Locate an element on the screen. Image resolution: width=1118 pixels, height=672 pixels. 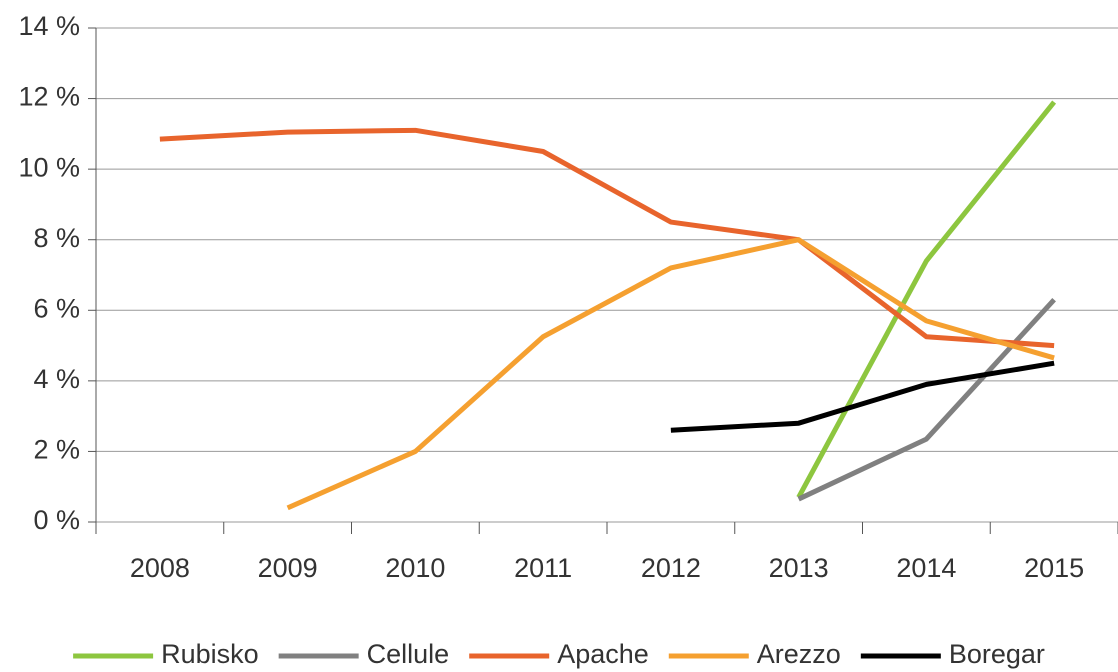
y-tick-label: 10 % is located at coordinates (49, 167).